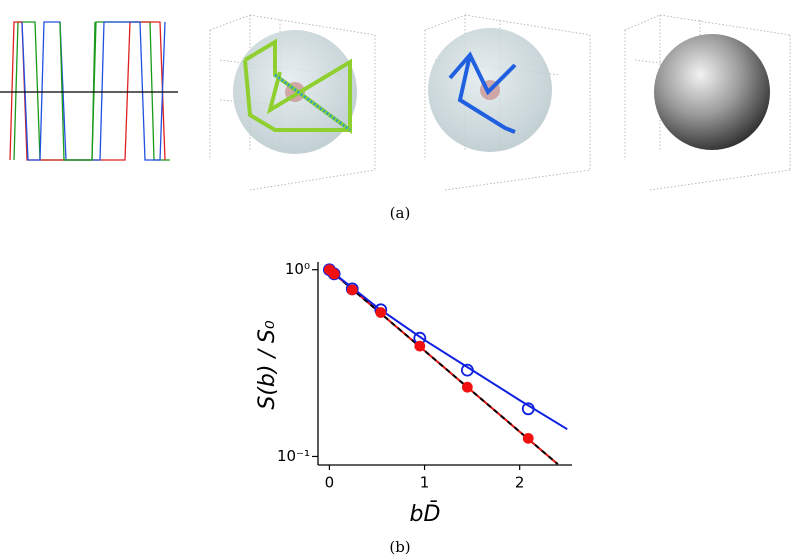 This screenshot has width=800, height=560. Describe the element at coordinates (400, 213) in the screenshot. I see `caption: (a)` at that location.